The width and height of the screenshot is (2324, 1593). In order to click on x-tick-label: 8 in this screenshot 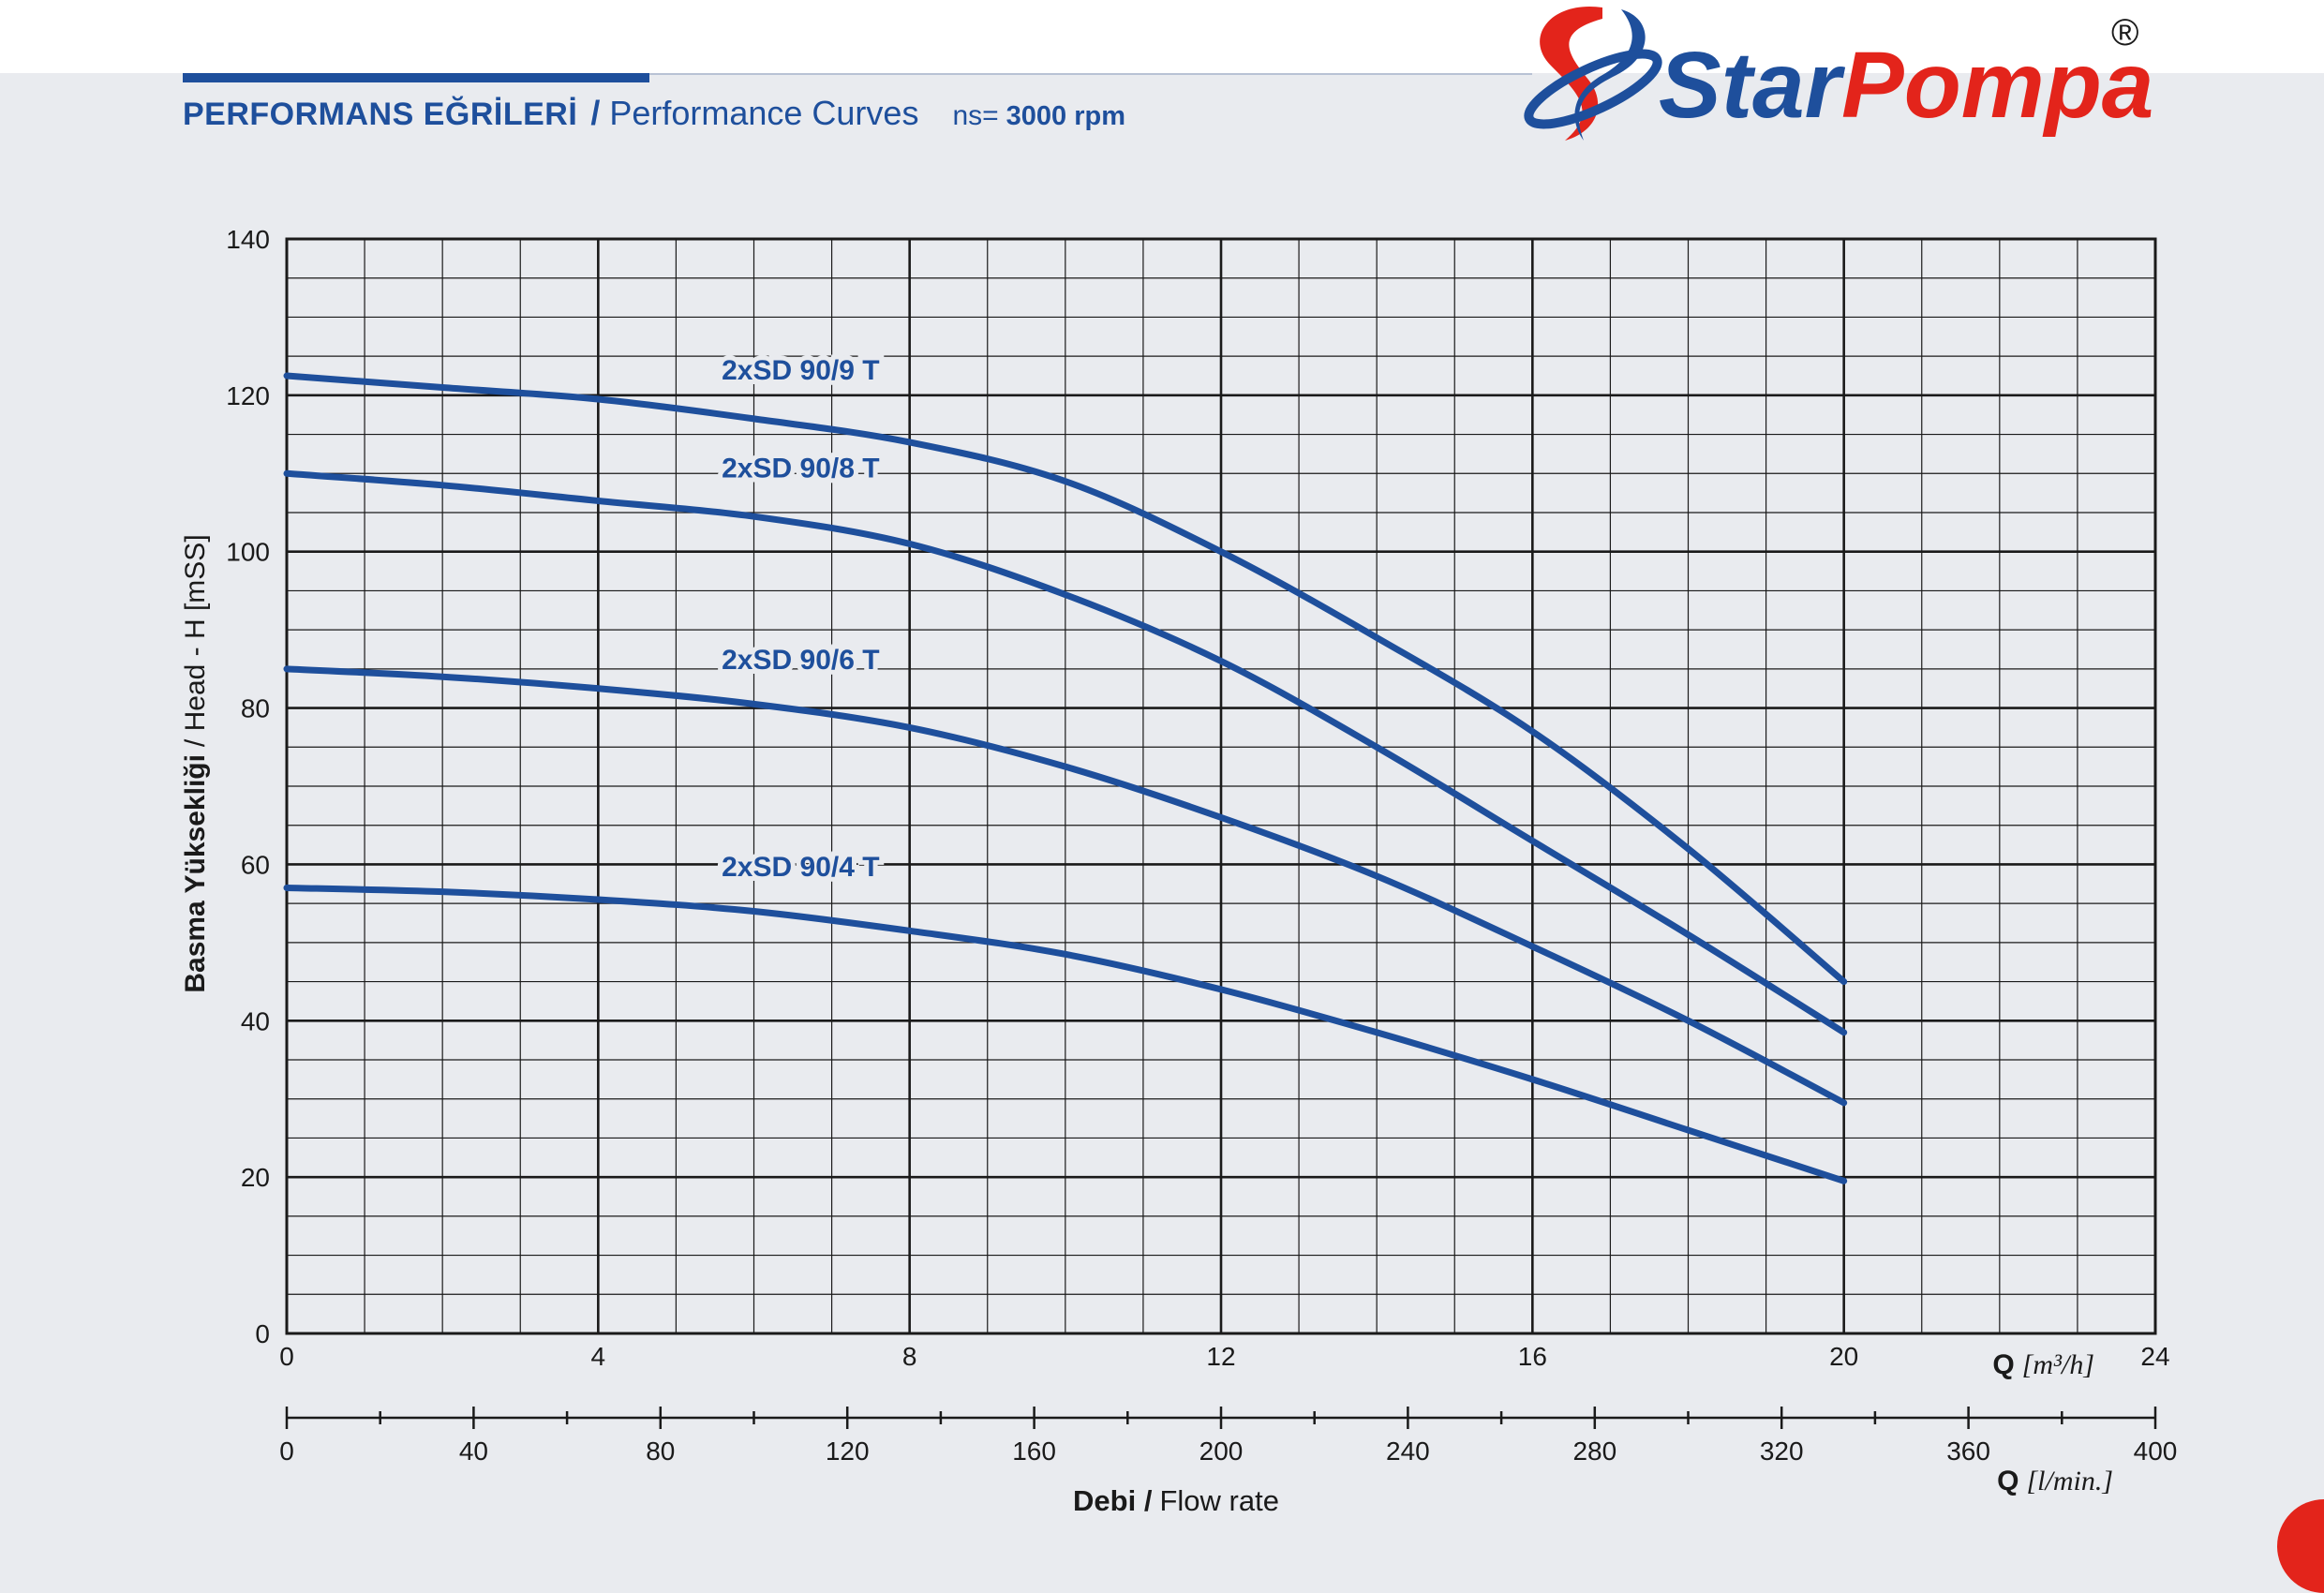, I will do `click(909, 1356)`.